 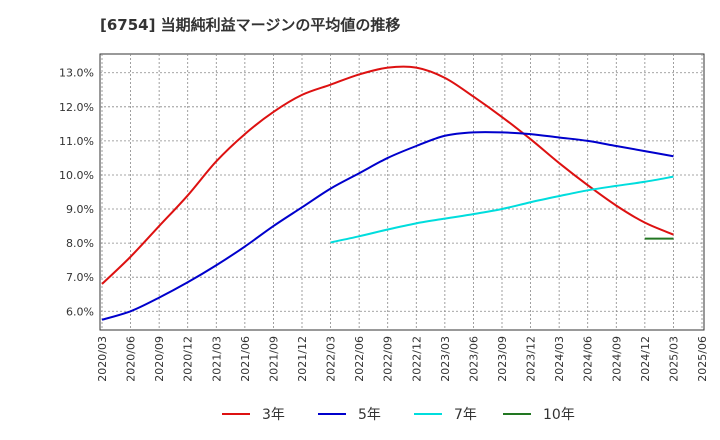 What do you see at coordinates (331, 359) in the screenshot?
I see `x-tick-label: 2022/03` at bounding box center [331, 359].